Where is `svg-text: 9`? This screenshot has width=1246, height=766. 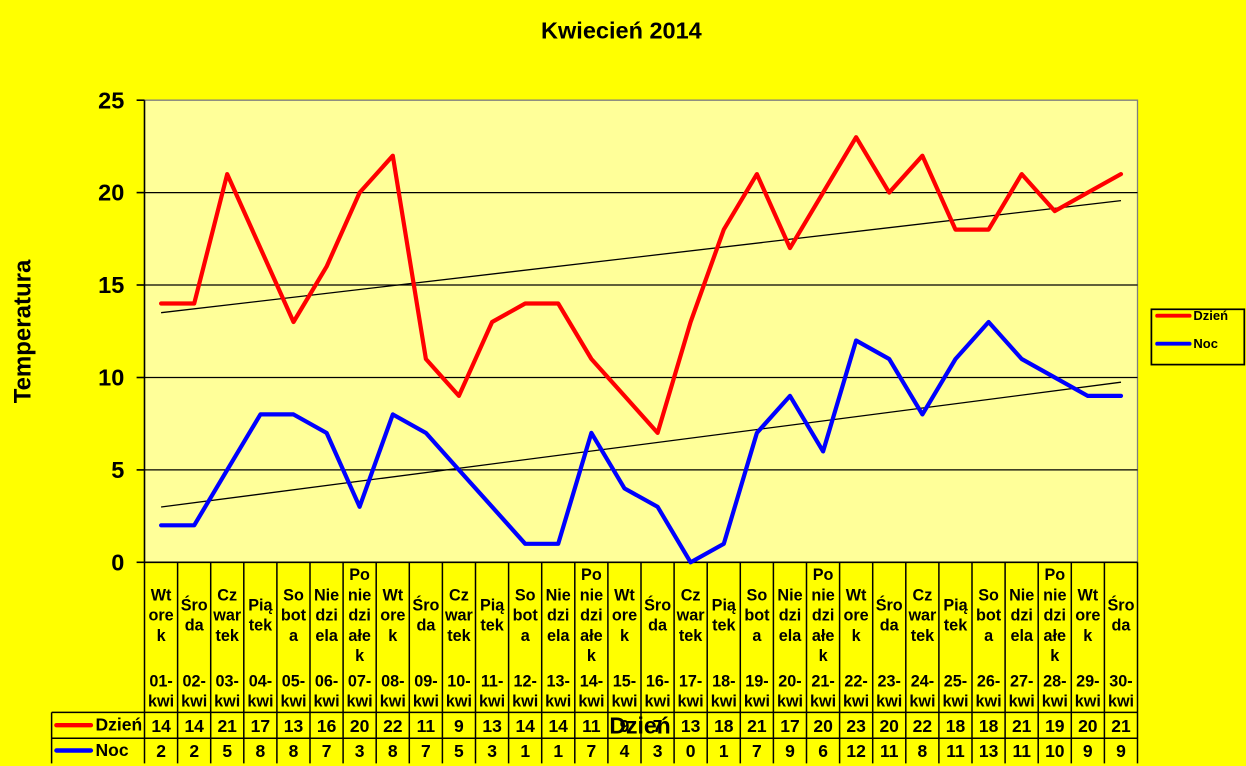
svg-text: 9 is located at coordinates (459, 726).